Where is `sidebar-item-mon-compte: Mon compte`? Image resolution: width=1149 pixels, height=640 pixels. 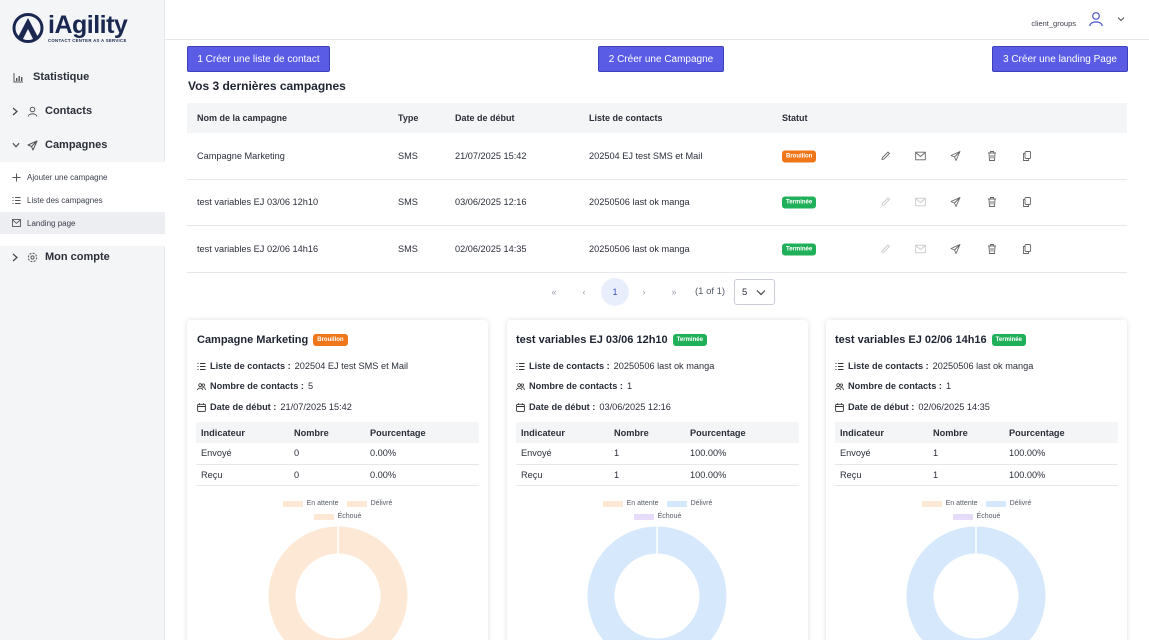
sidebar-item-mon-compte: Mon compte is located at coordinates (82, 257).